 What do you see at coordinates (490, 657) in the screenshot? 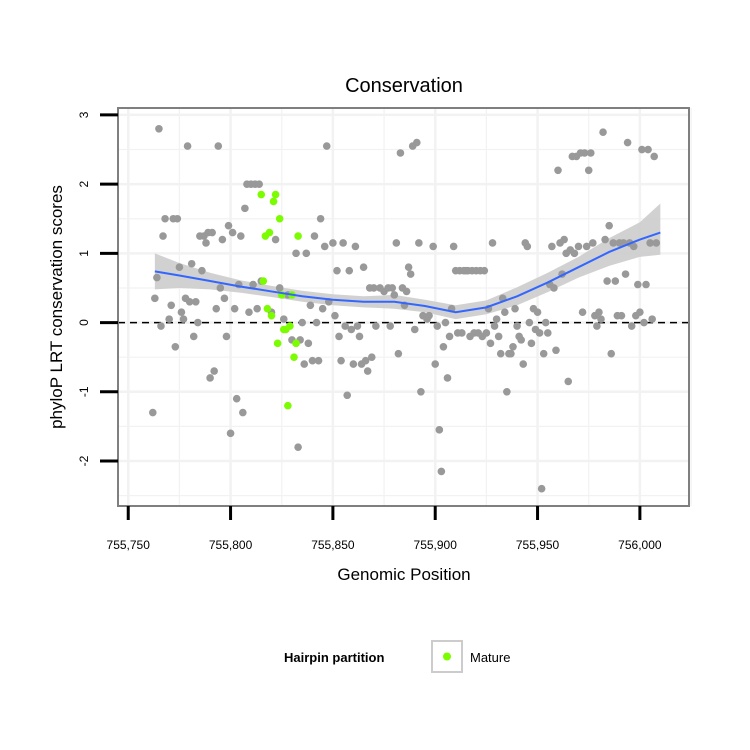
I see `legend-label-mature: Mature` at bounding box center [490, 657].